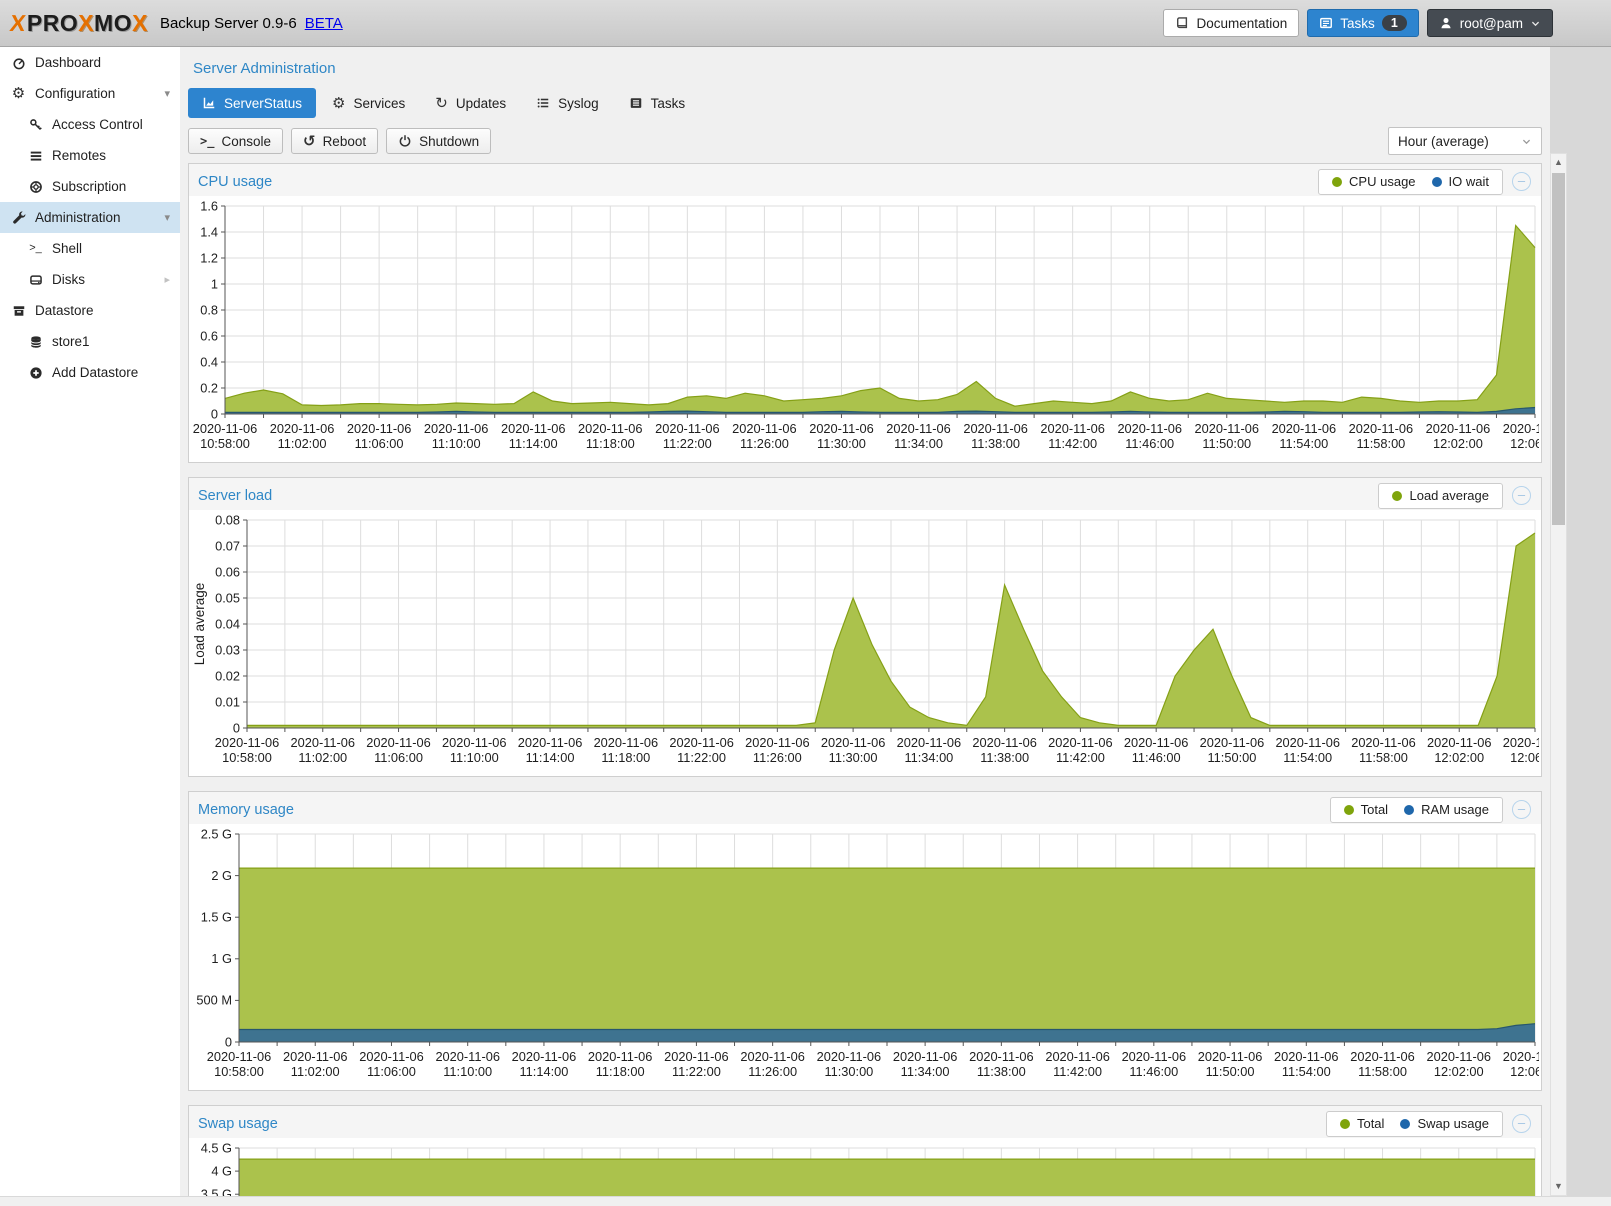  I want to click on svg-text: 11:10:00, so click(456, 443).